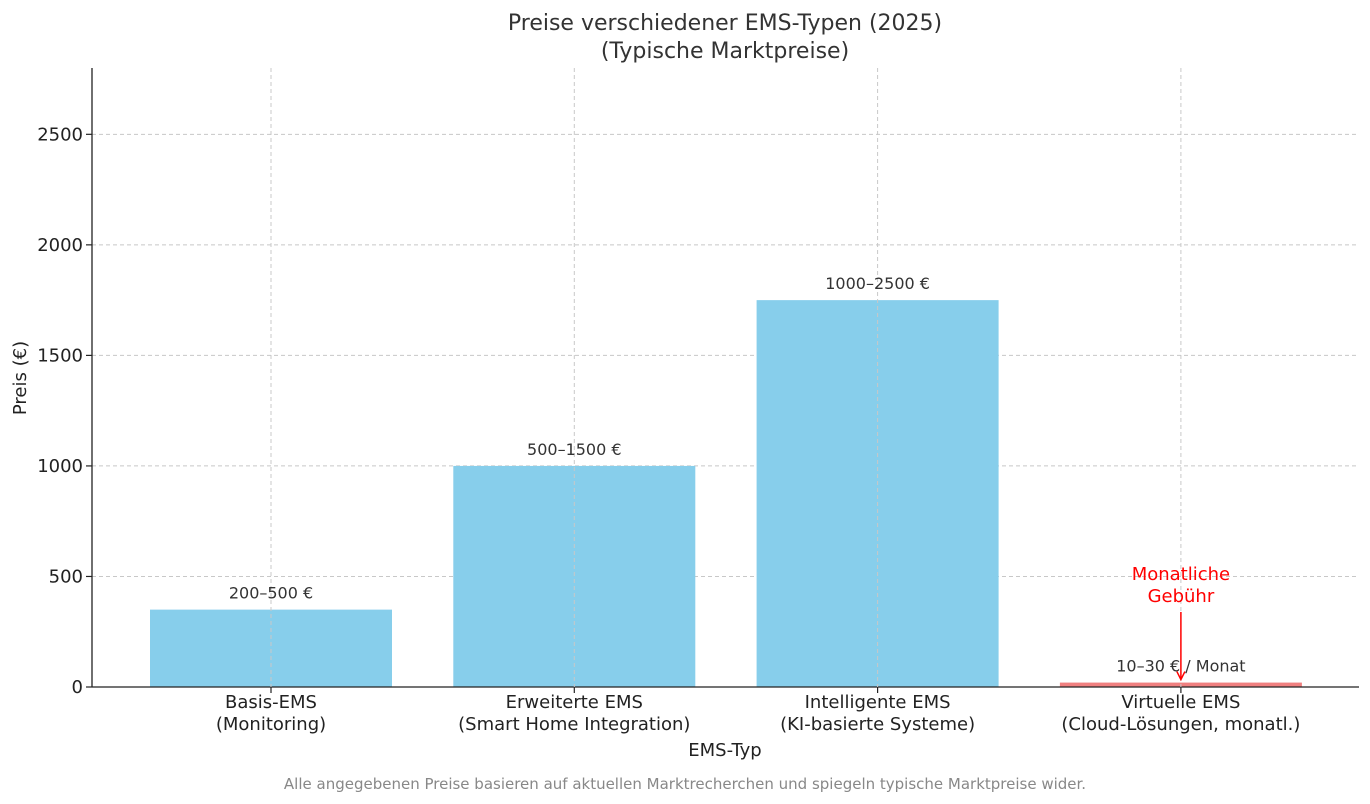 This screenshot has width=1370, height=804. I want to click on y-tick-label: 2500, so click(60, 134).